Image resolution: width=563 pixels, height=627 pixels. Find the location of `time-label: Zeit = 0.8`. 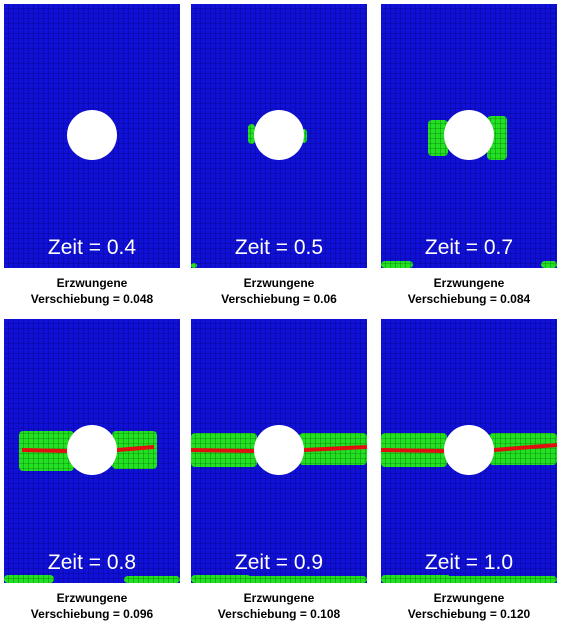

time-label: Zeit = 0.8 is located at coordinates (92, 562).